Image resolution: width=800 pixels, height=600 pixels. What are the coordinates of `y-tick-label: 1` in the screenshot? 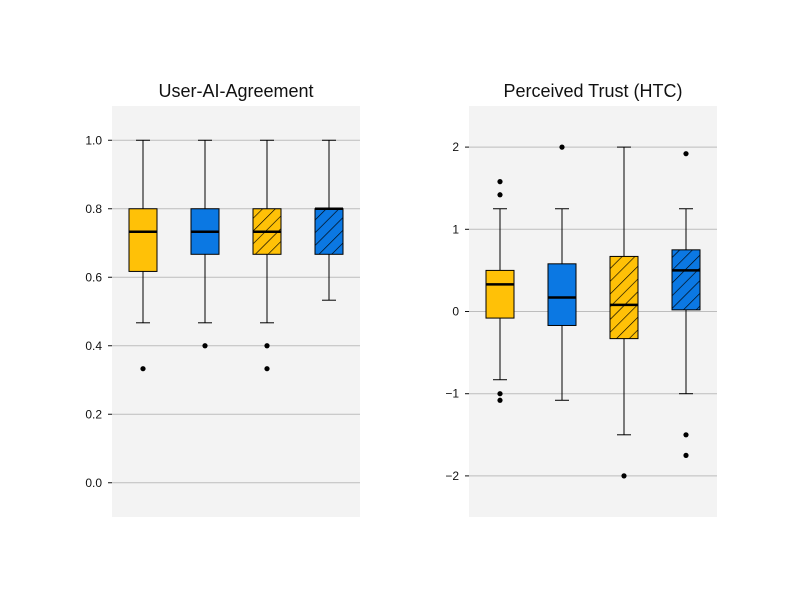 It's located at (455, 229).